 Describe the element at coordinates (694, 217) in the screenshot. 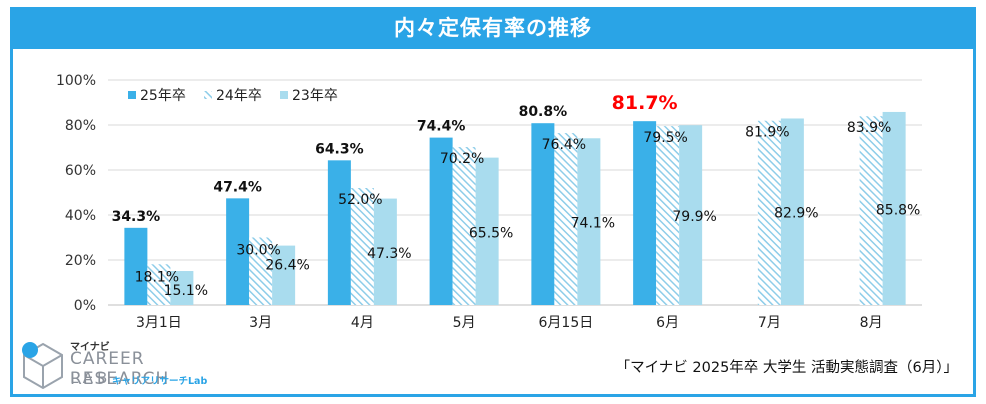

I see `data-label-23: 79.9%` at that location.